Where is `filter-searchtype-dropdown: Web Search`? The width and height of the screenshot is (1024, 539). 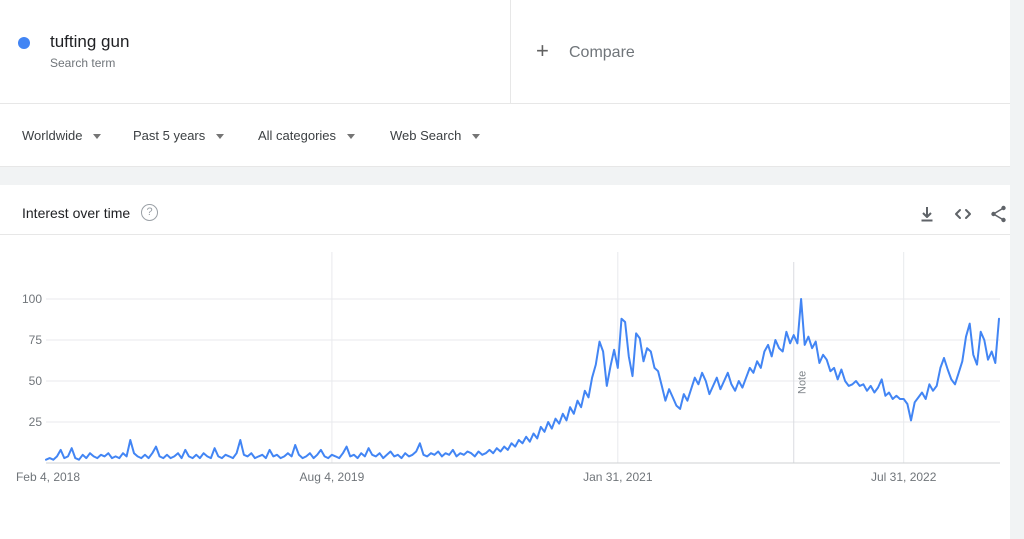 filter-searchtype-dropdown: Web Search is located at coordinates (435, 135).